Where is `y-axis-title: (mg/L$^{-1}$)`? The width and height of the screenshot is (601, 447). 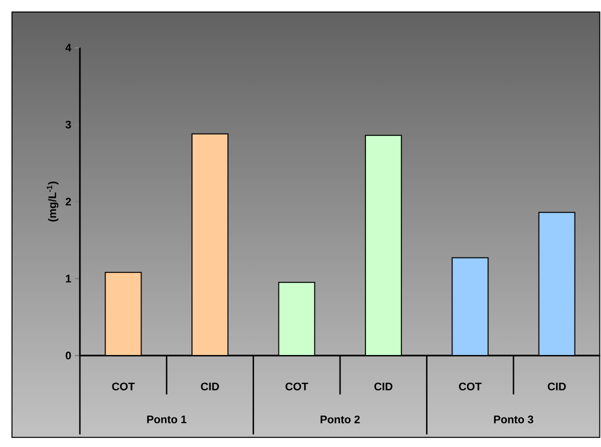
y-axis-title: (mg/L$^{-1}$) is located at coordinates (52, 201).